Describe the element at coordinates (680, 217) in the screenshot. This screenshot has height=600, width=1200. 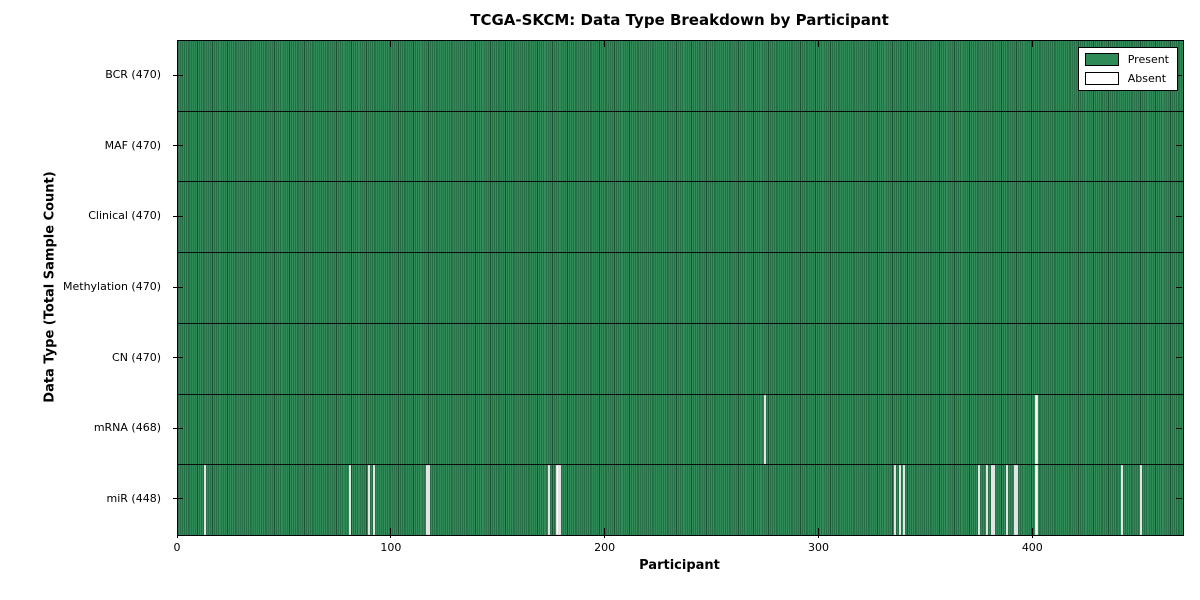
I see `heatmap-row-Clinical` at that location.